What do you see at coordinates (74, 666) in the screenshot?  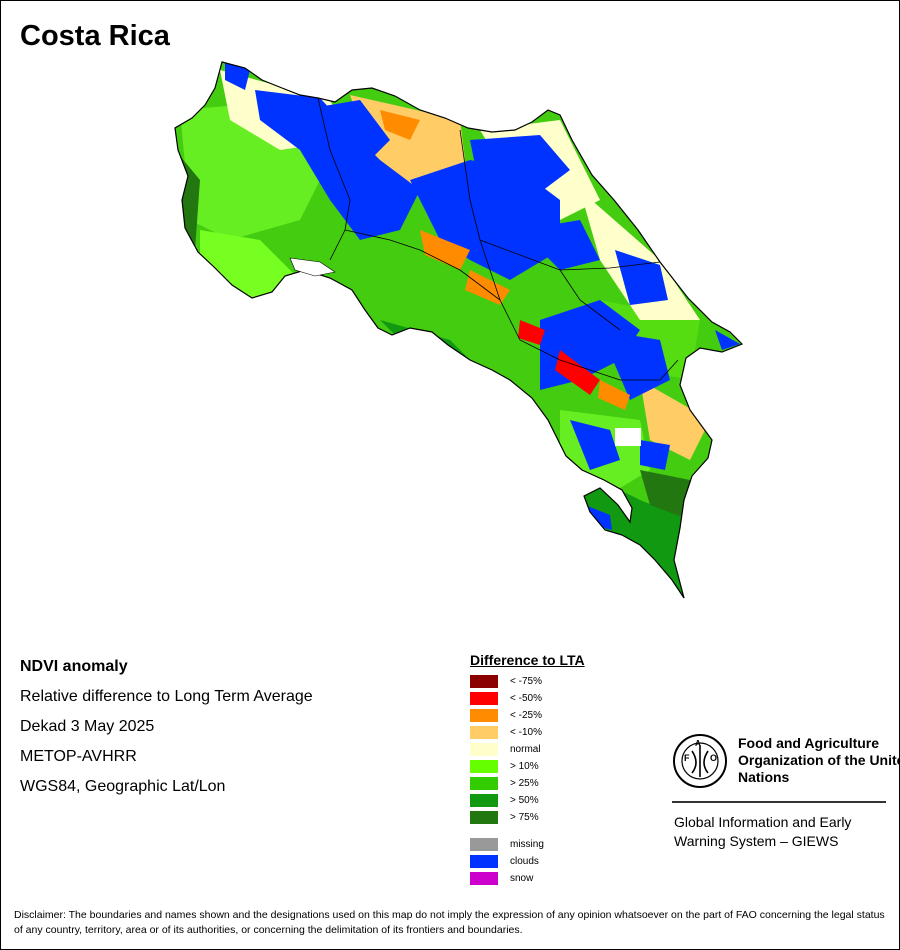 I see `product-name: NDVI anomaly` at bounding box center [74, 666].